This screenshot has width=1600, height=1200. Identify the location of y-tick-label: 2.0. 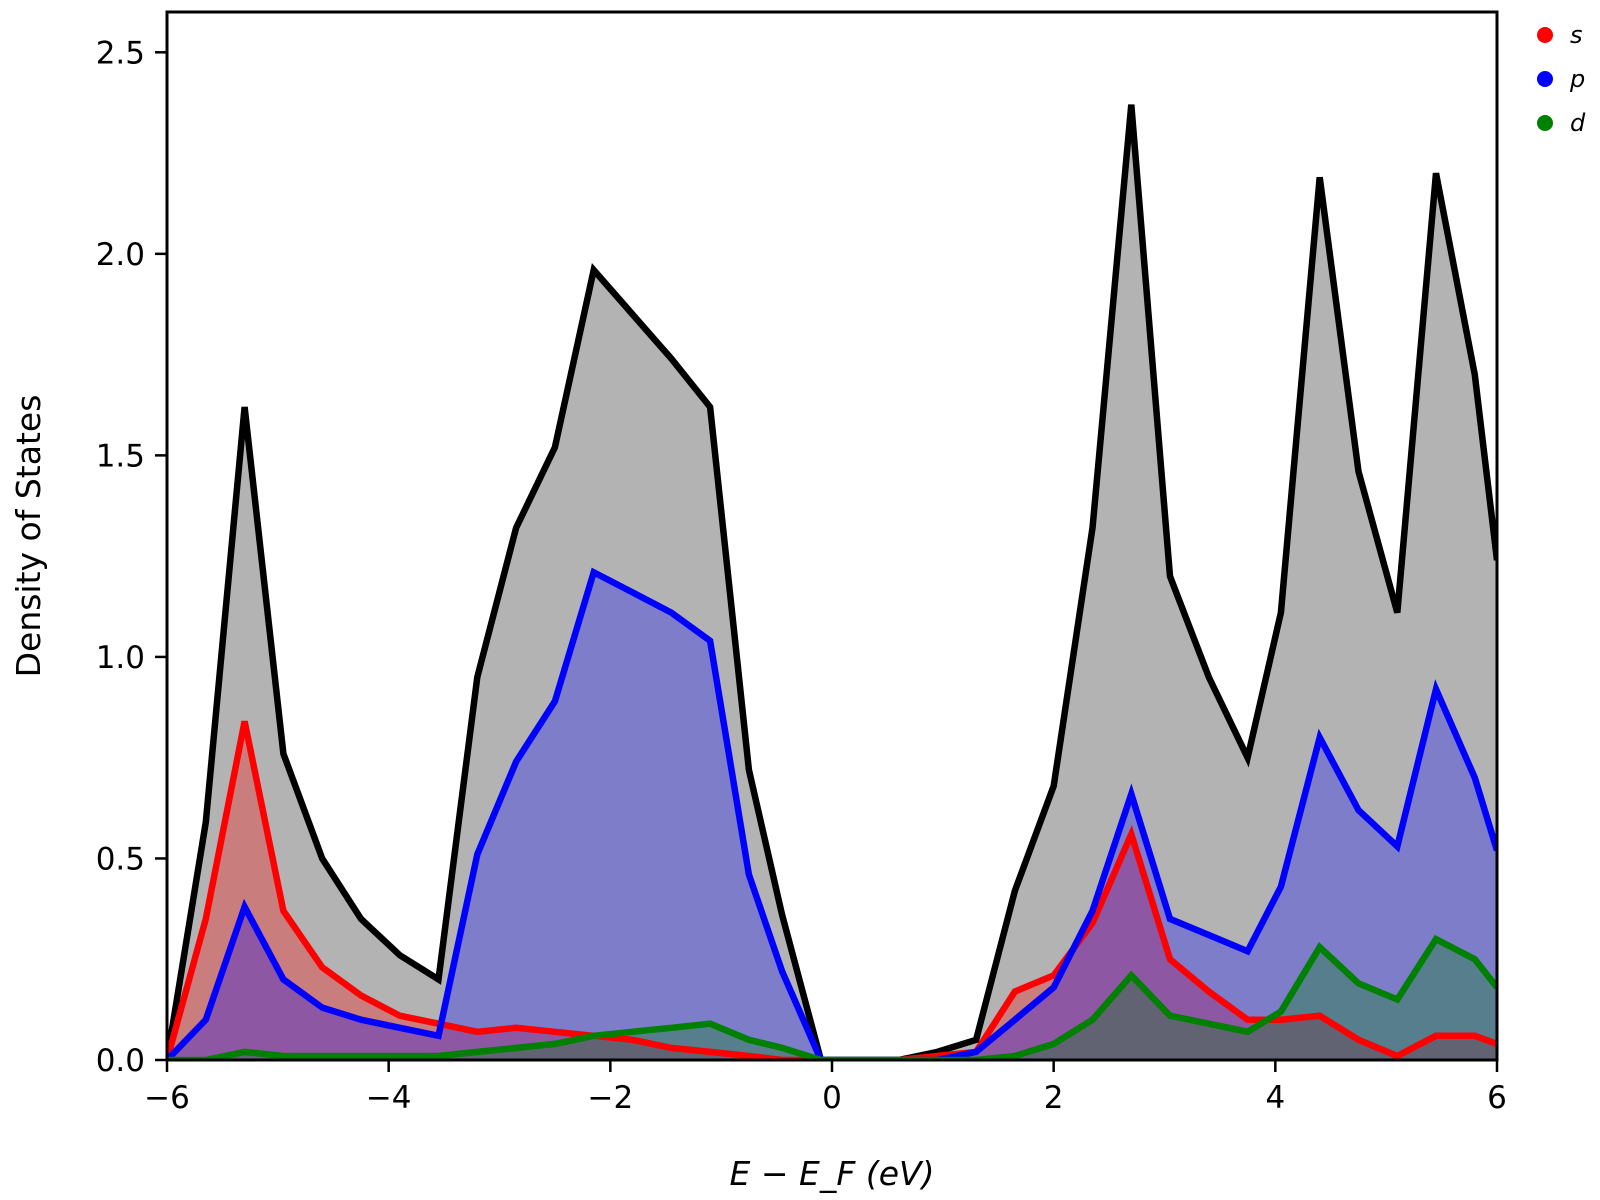
(120, 255).